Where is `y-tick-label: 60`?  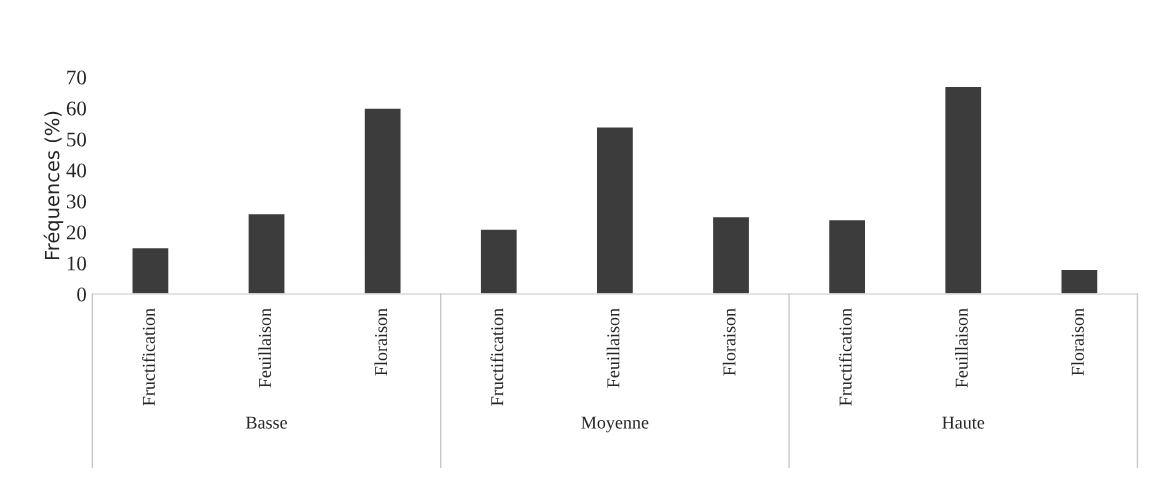 y-tick-label: 60 is located at coordinates (76, 108).